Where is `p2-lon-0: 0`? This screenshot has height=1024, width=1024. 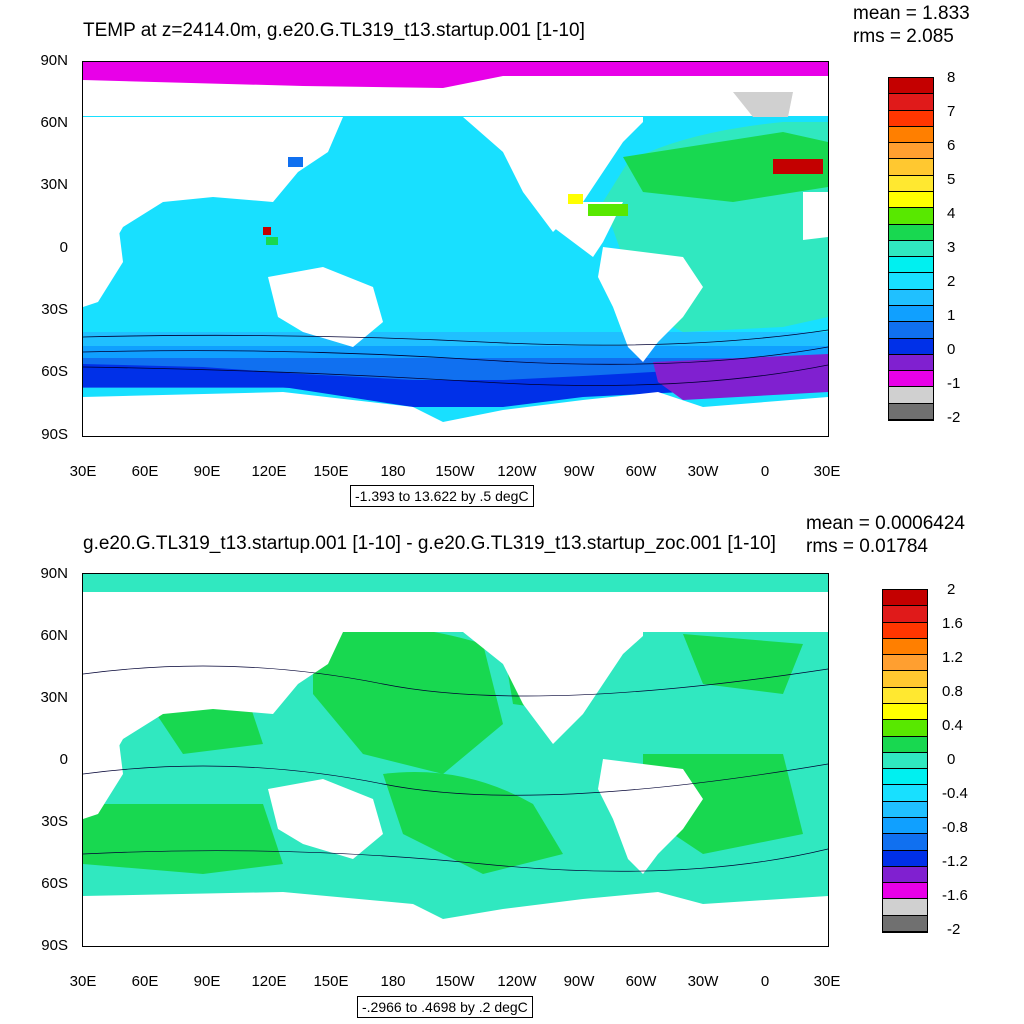
p2-lon-0: 0 is located at coordinates (765, 981).